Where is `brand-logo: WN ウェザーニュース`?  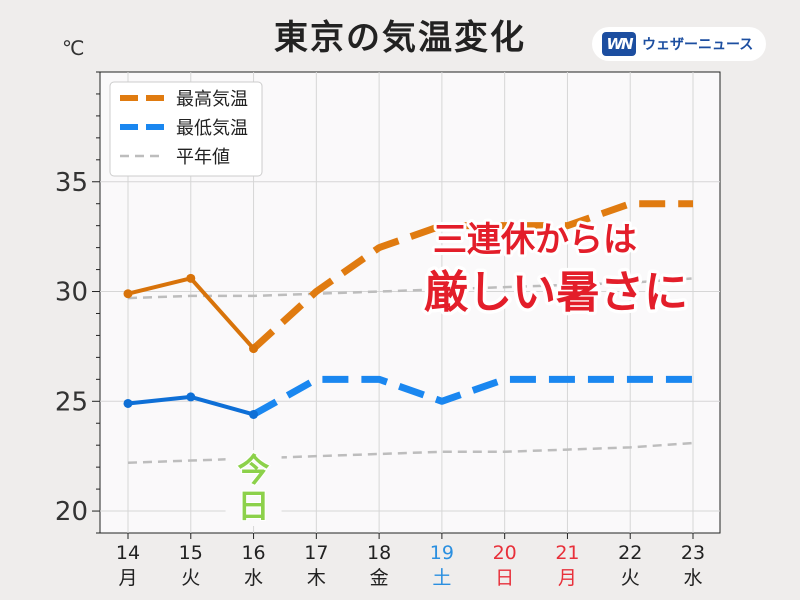 brand-logo: WN ウェザーニュース is located at coordinates (679, 44).